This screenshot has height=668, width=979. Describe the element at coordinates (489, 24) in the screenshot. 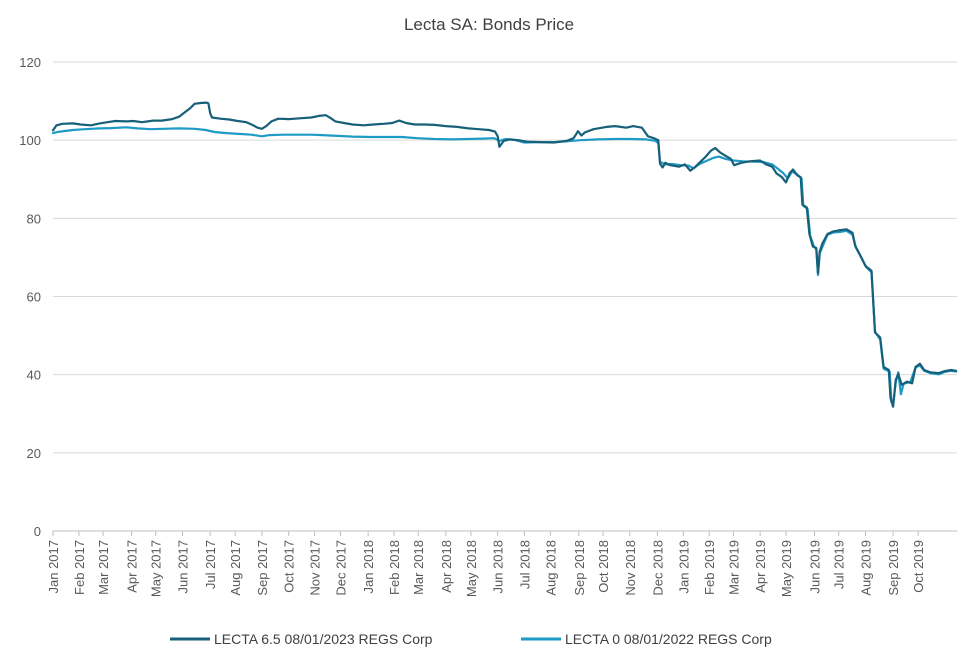

I see `chart-title: Lecta SA: Bonds Price` at that location.